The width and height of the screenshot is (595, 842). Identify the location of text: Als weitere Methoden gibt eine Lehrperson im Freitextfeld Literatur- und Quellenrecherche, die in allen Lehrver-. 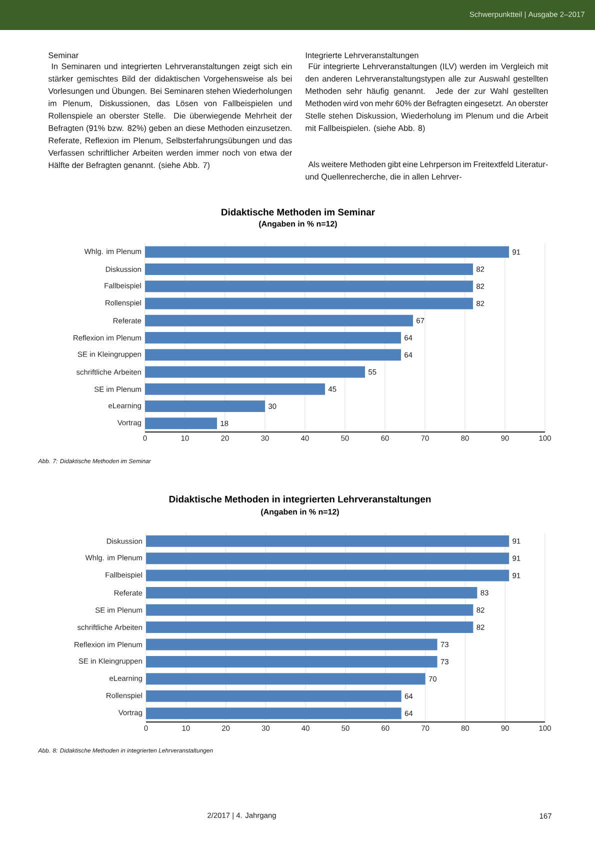
(427, 171).